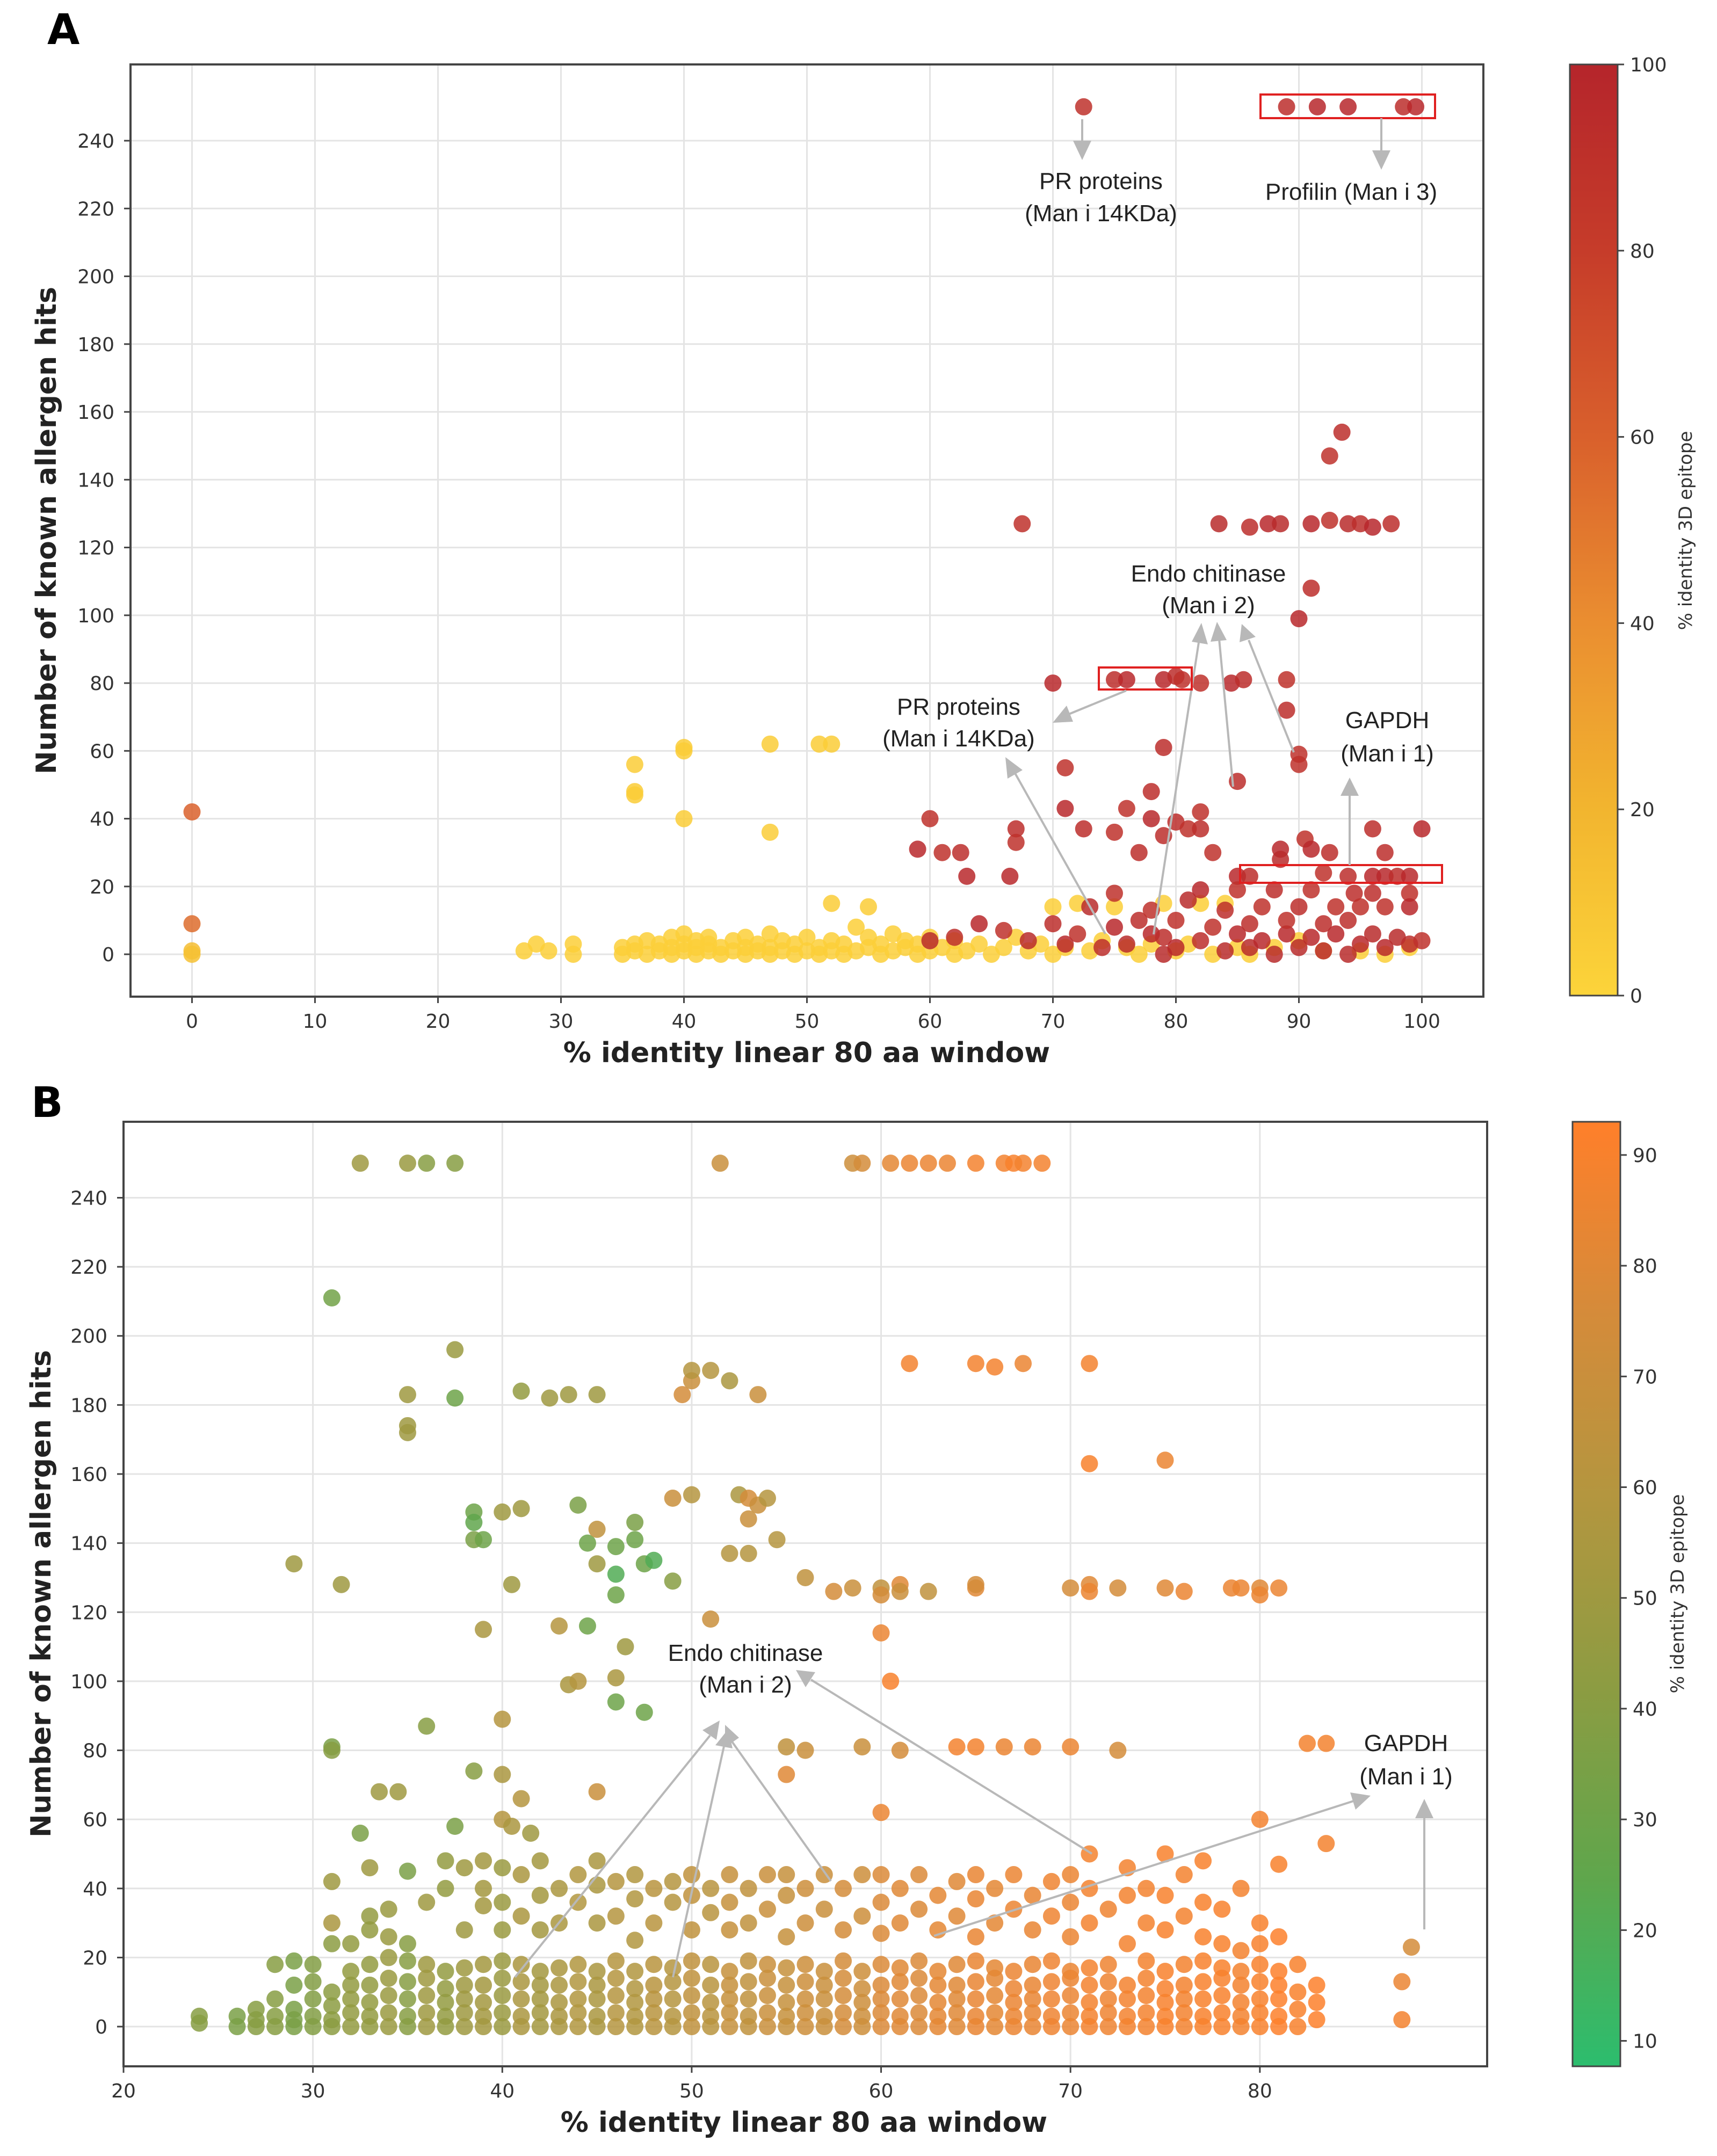 The height and width of the screenshot is (2156, 1717). I want to click on y-tick-label: 0, so click(101, 2027).